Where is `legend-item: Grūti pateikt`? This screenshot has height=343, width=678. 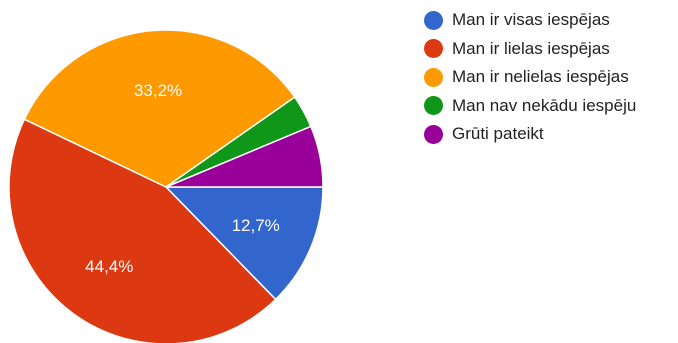
legend-item: Grūti pateikt is located at coordinates (530, 134).